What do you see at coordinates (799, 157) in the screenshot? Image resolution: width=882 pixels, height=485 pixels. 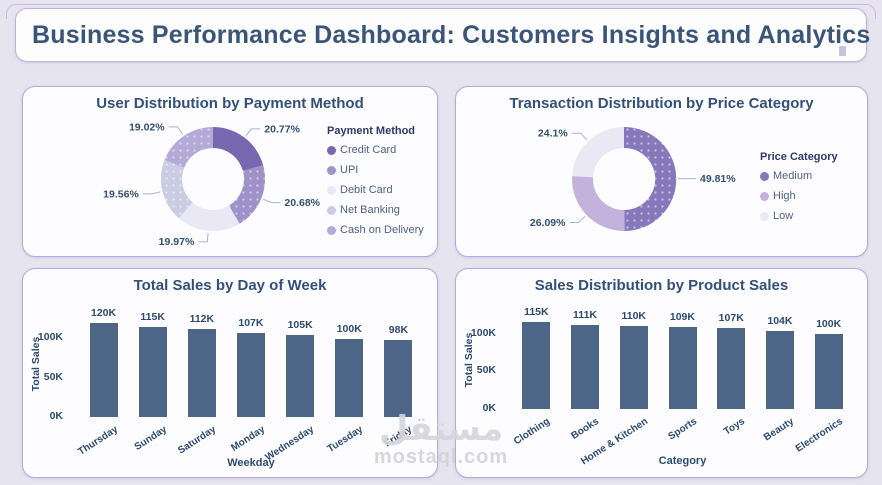 I see `legend-title: Price Category` at bounding box center [799, 157].